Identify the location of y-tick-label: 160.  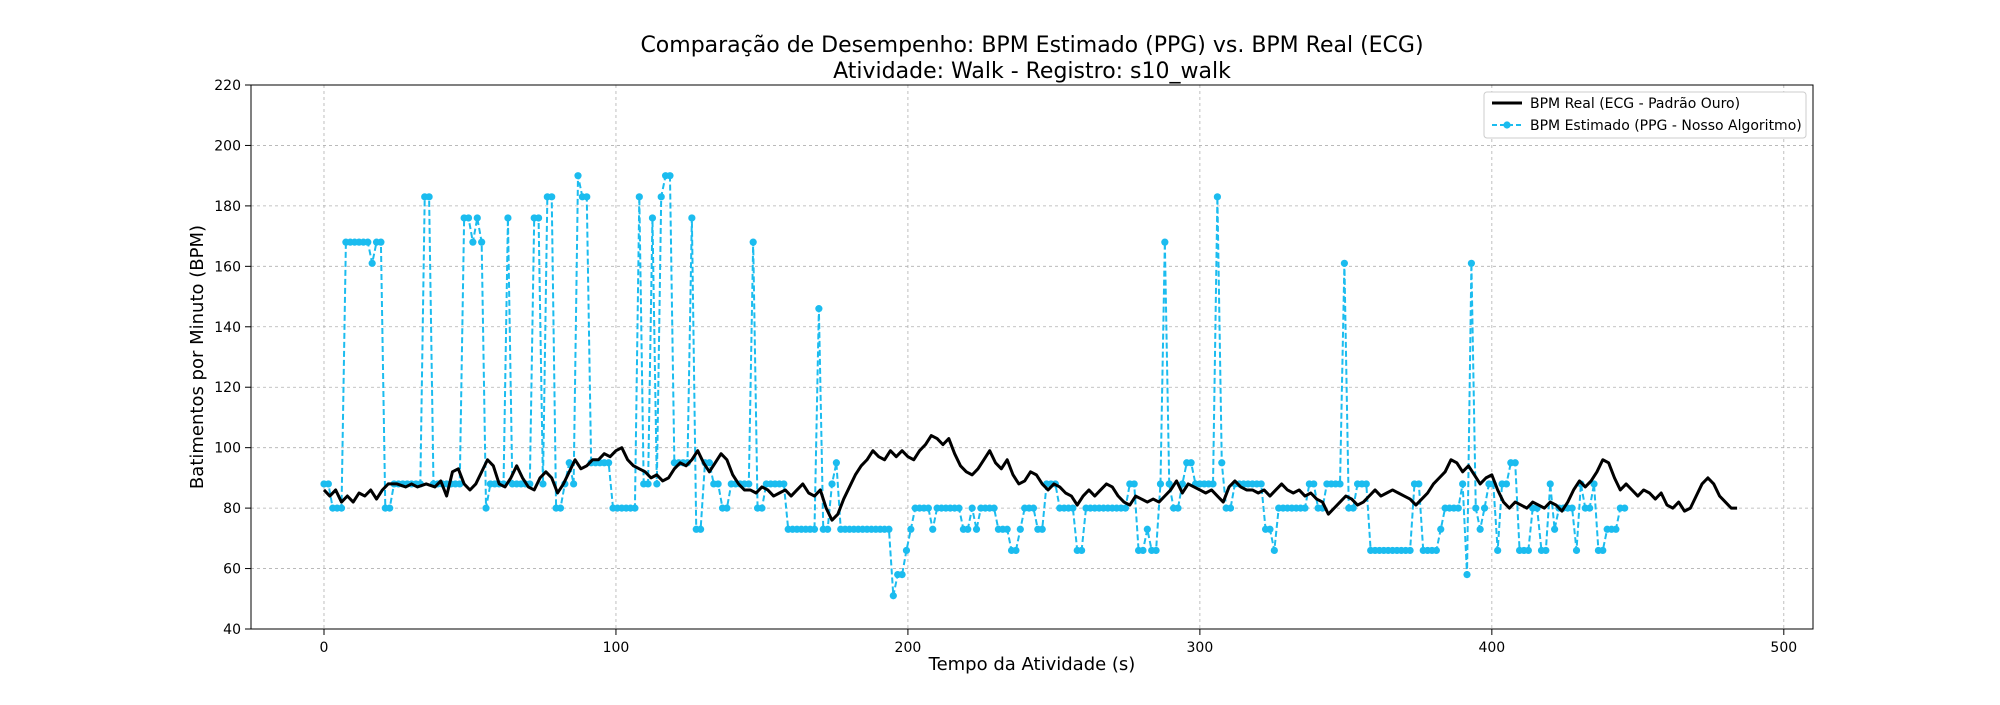
(227, 267).